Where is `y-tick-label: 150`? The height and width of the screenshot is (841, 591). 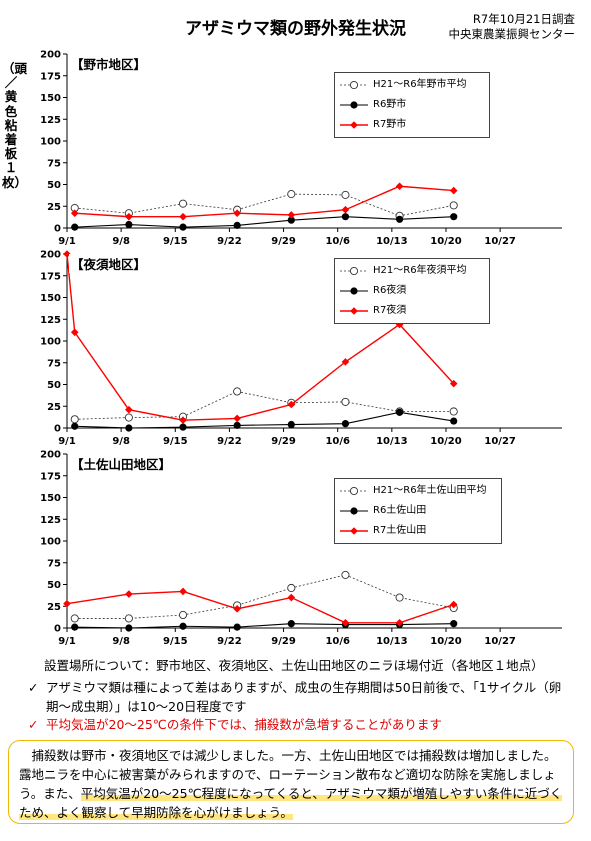 y-tick-label: 150 is located at coordinates (50, 498).